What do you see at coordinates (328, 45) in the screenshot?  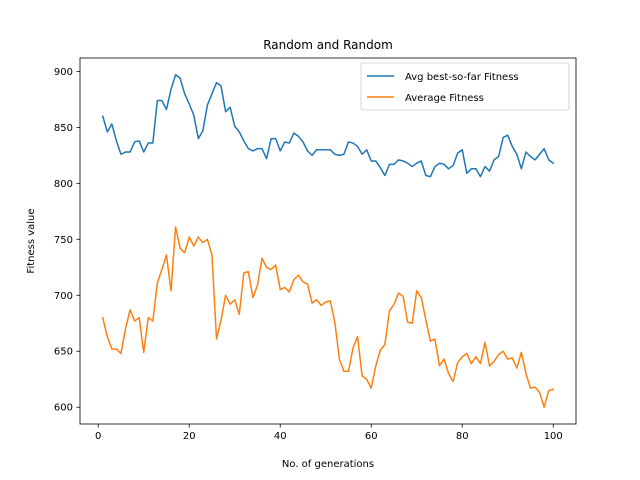 I see `chart-title: Random and Random` at bounding box center [328, 45].